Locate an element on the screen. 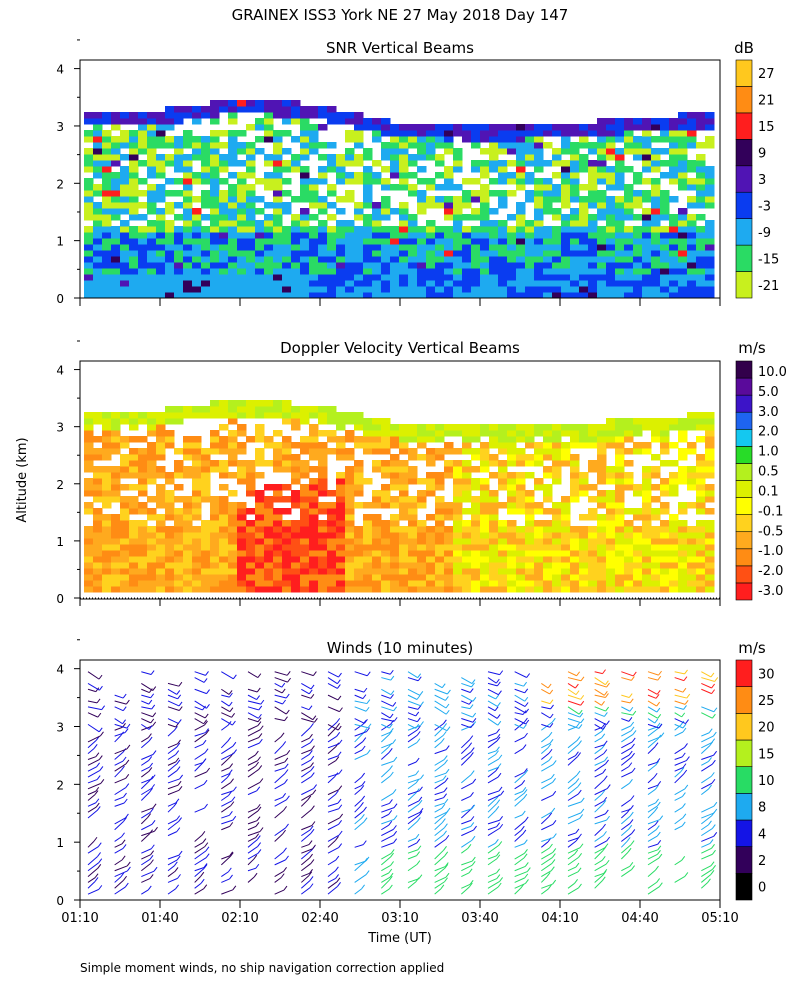  y-axis-label: Altitude (km) is located at coordinates (22, 479).